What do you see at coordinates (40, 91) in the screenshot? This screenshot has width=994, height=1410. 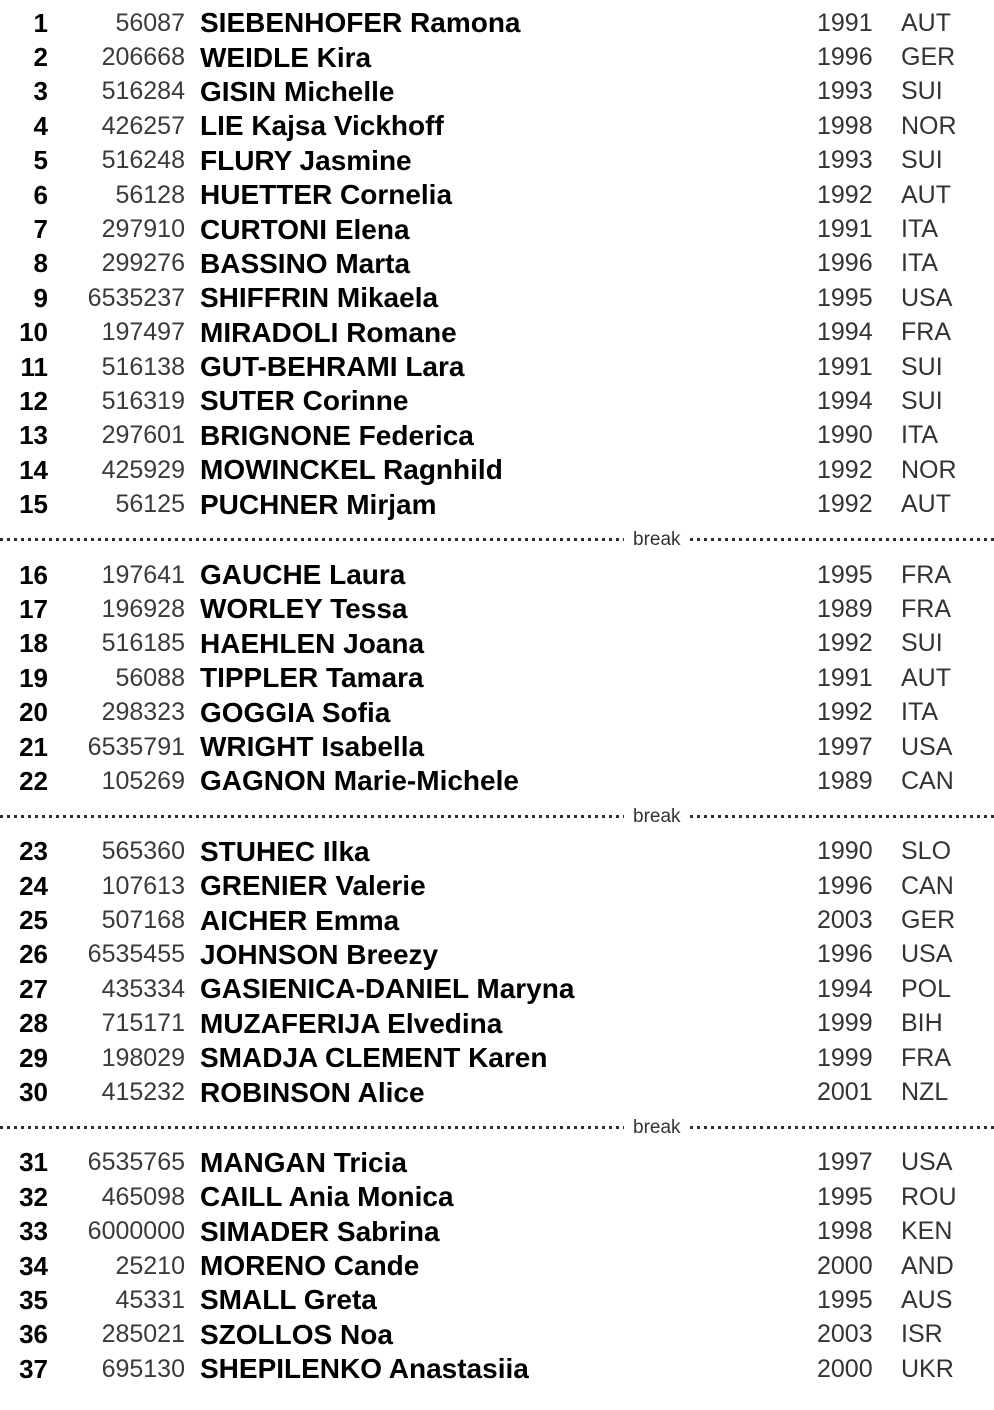 I see `rank-number: 3` at bounding box center [40, 91].